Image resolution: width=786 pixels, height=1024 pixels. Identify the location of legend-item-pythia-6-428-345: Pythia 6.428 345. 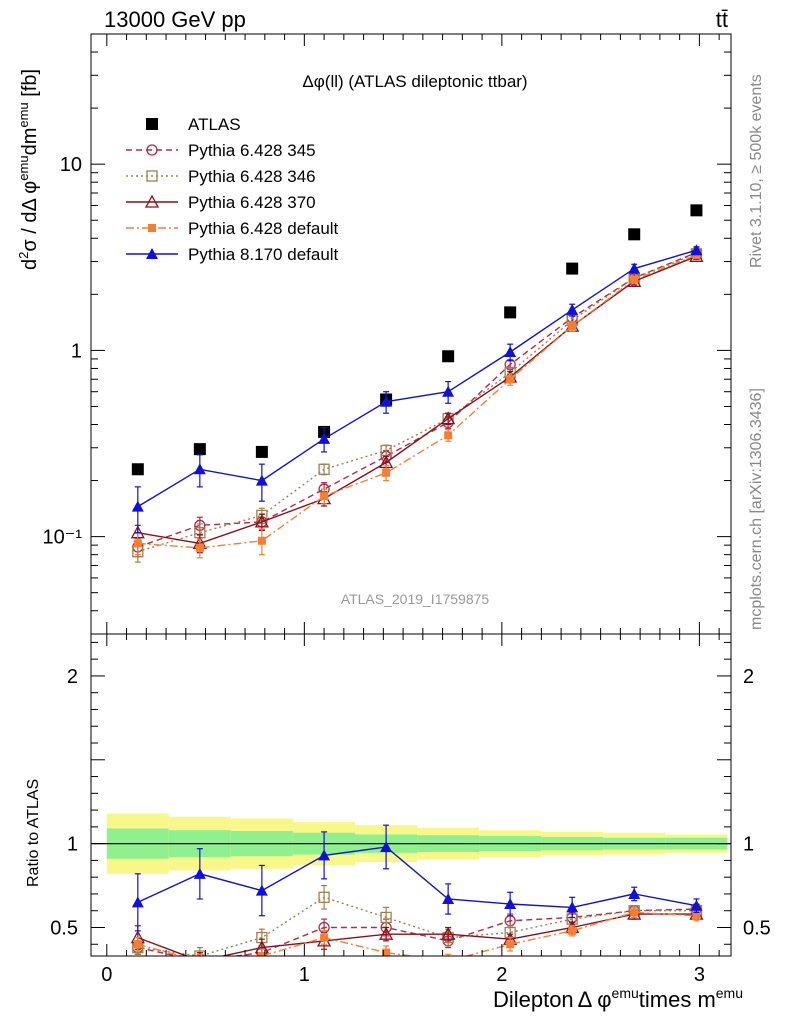
(221, 150).